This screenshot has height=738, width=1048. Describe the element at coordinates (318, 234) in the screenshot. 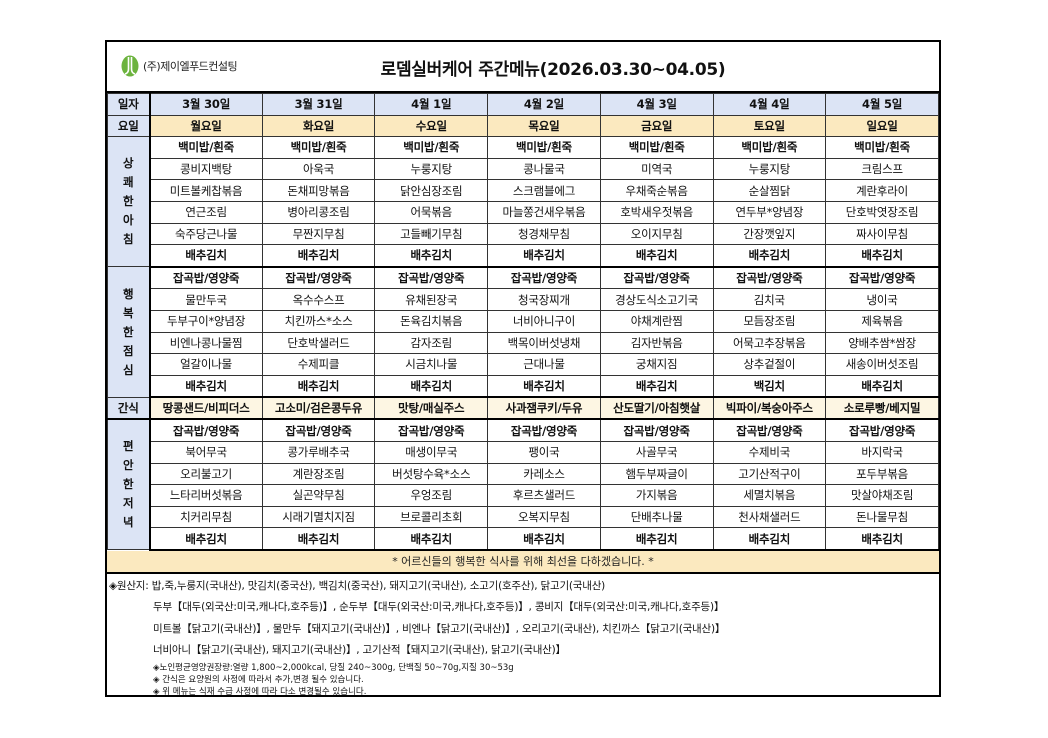

I see `menu-item: 무짠지무침` at that location.